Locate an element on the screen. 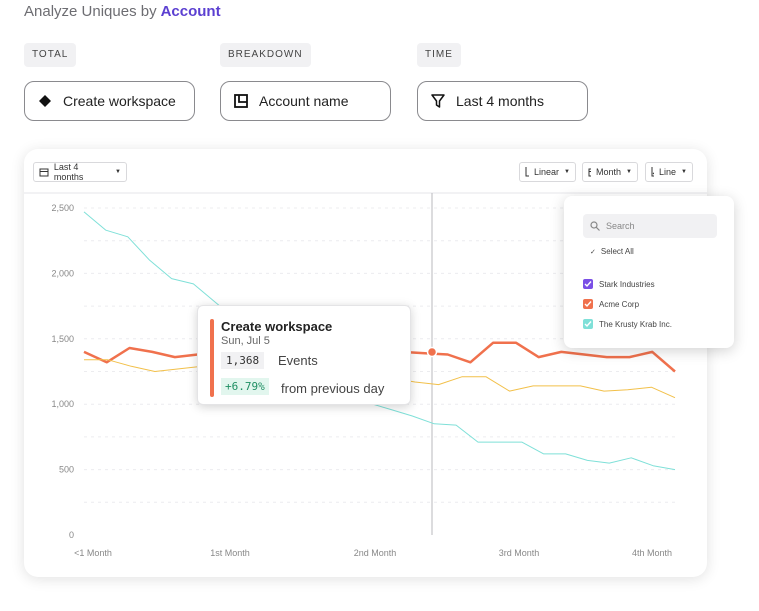  y-tick-label: 0 is located at coordinates (71, 535).